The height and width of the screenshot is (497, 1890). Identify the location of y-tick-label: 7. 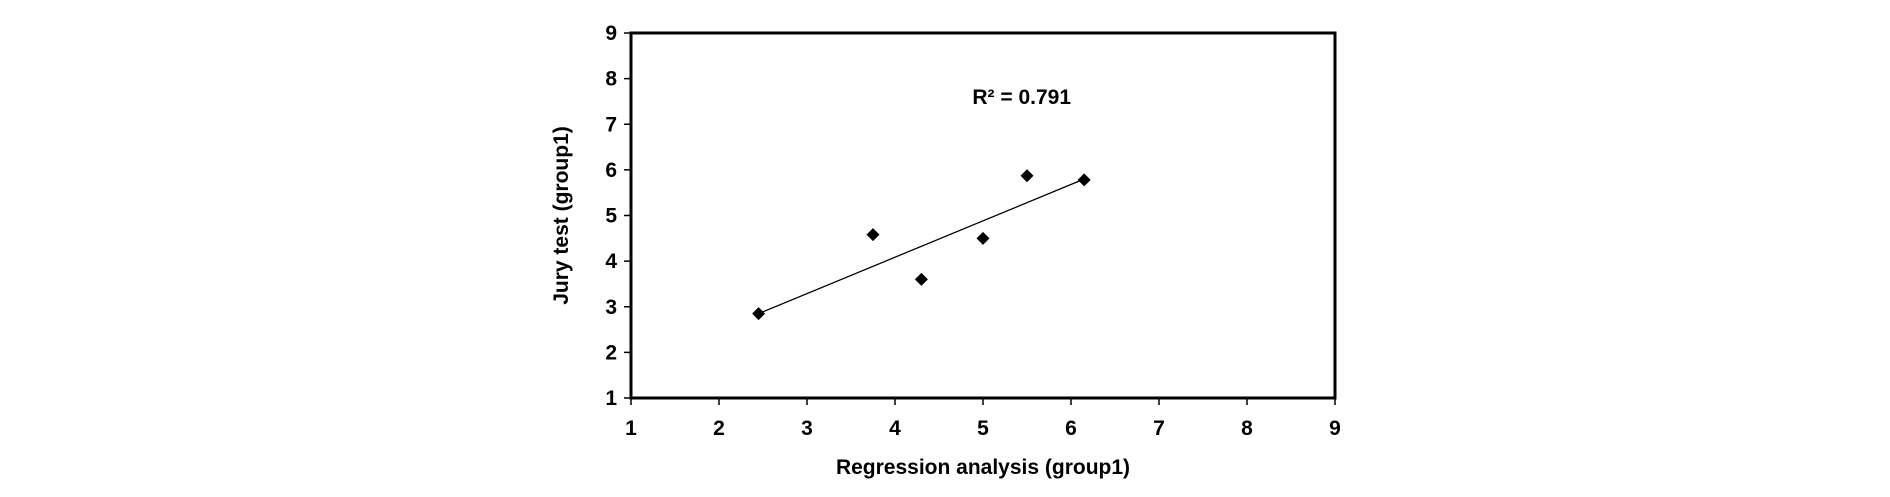
(611, 124).